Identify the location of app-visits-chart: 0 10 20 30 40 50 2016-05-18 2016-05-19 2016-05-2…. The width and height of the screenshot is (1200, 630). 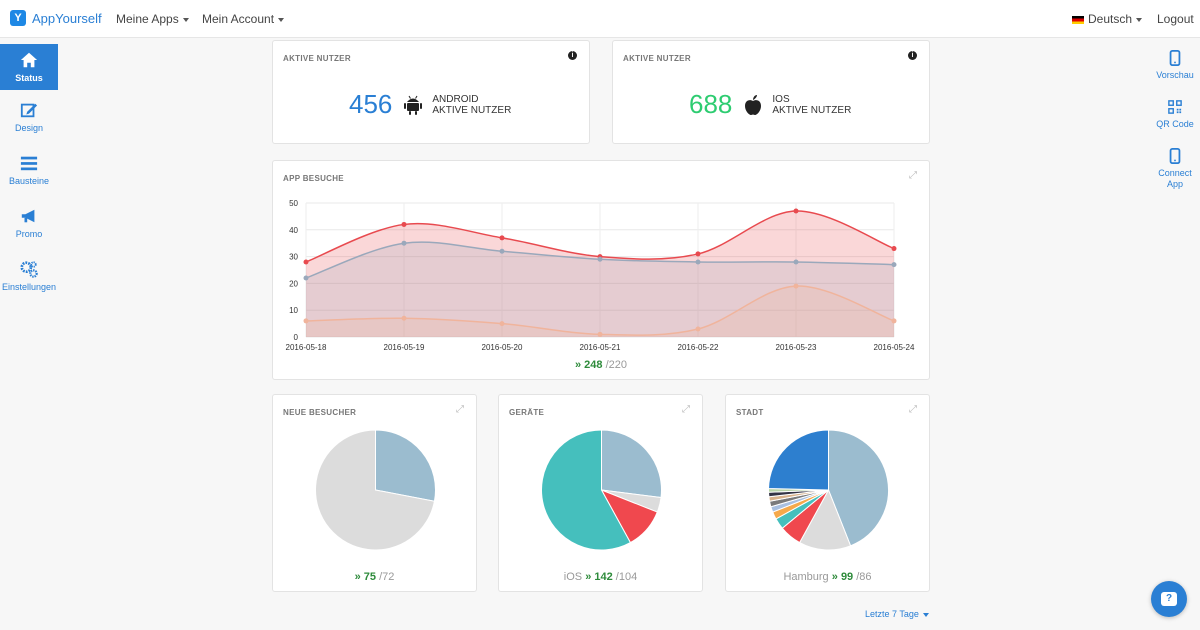
(600, 275).